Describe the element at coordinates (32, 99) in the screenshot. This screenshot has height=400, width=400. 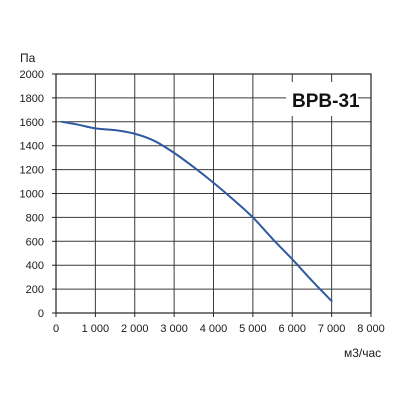
I see `y-tick-label: 1800` at that location.